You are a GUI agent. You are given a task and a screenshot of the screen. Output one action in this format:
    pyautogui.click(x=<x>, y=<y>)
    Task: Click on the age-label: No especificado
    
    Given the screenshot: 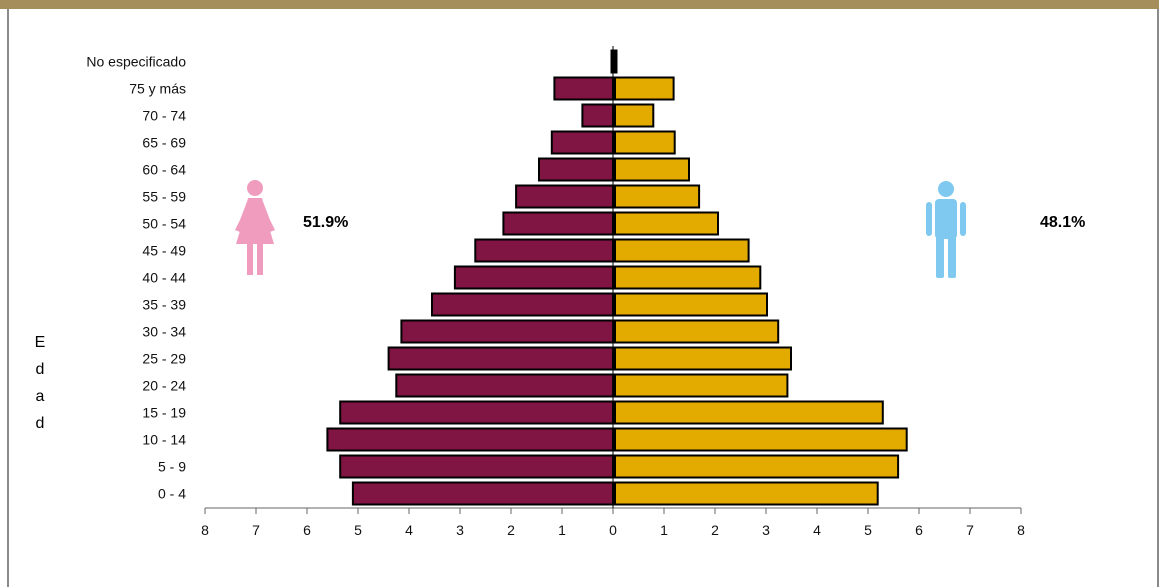 What is the action you would take?
    pyautogui.click(x=136, y=62)
    